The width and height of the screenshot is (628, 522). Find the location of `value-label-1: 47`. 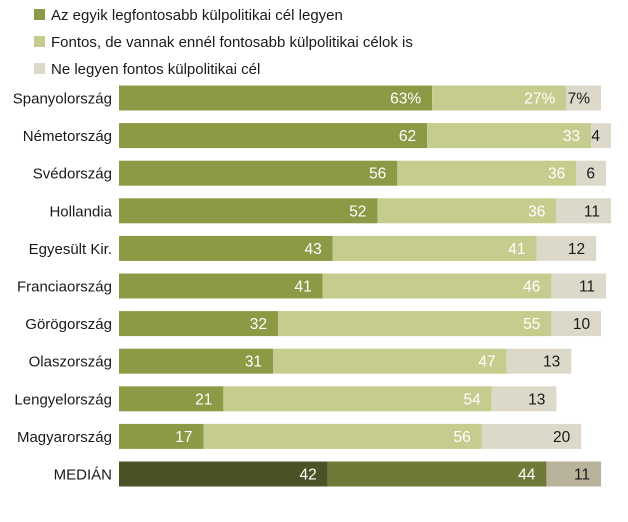

value-label-1: 47 is located at coordinates (486, 362).